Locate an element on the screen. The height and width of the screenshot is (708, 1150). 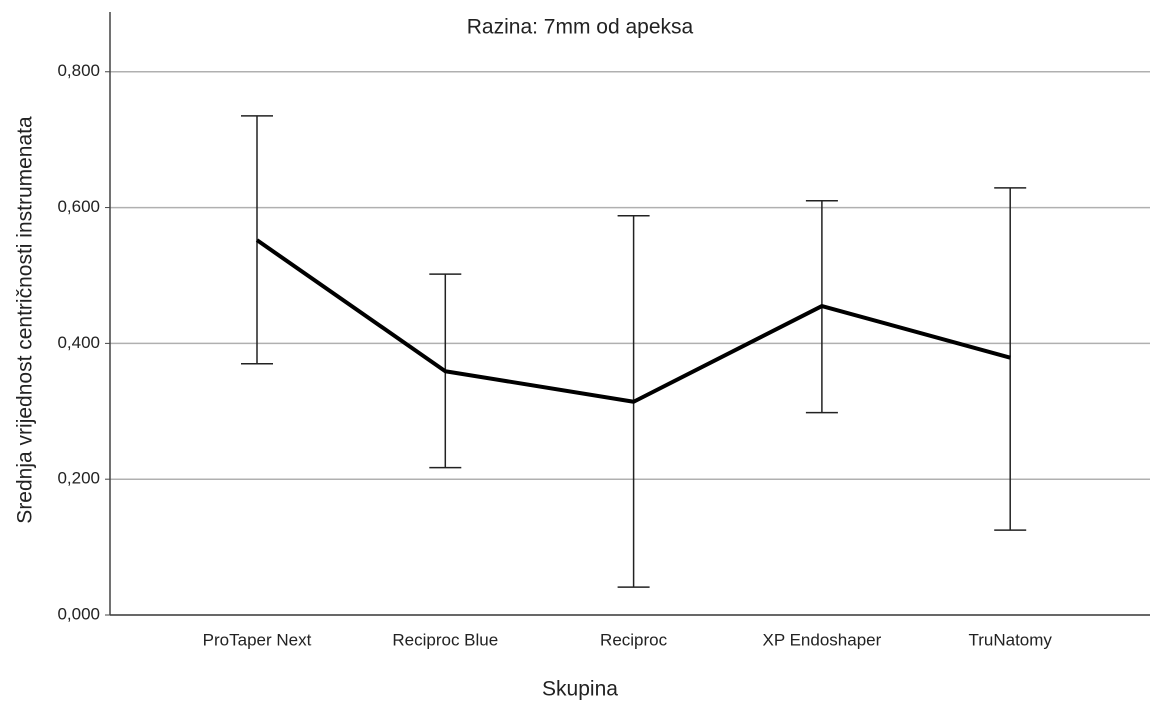
x-tick-label: Reciproc Blue is located at coordinates (445, 639).